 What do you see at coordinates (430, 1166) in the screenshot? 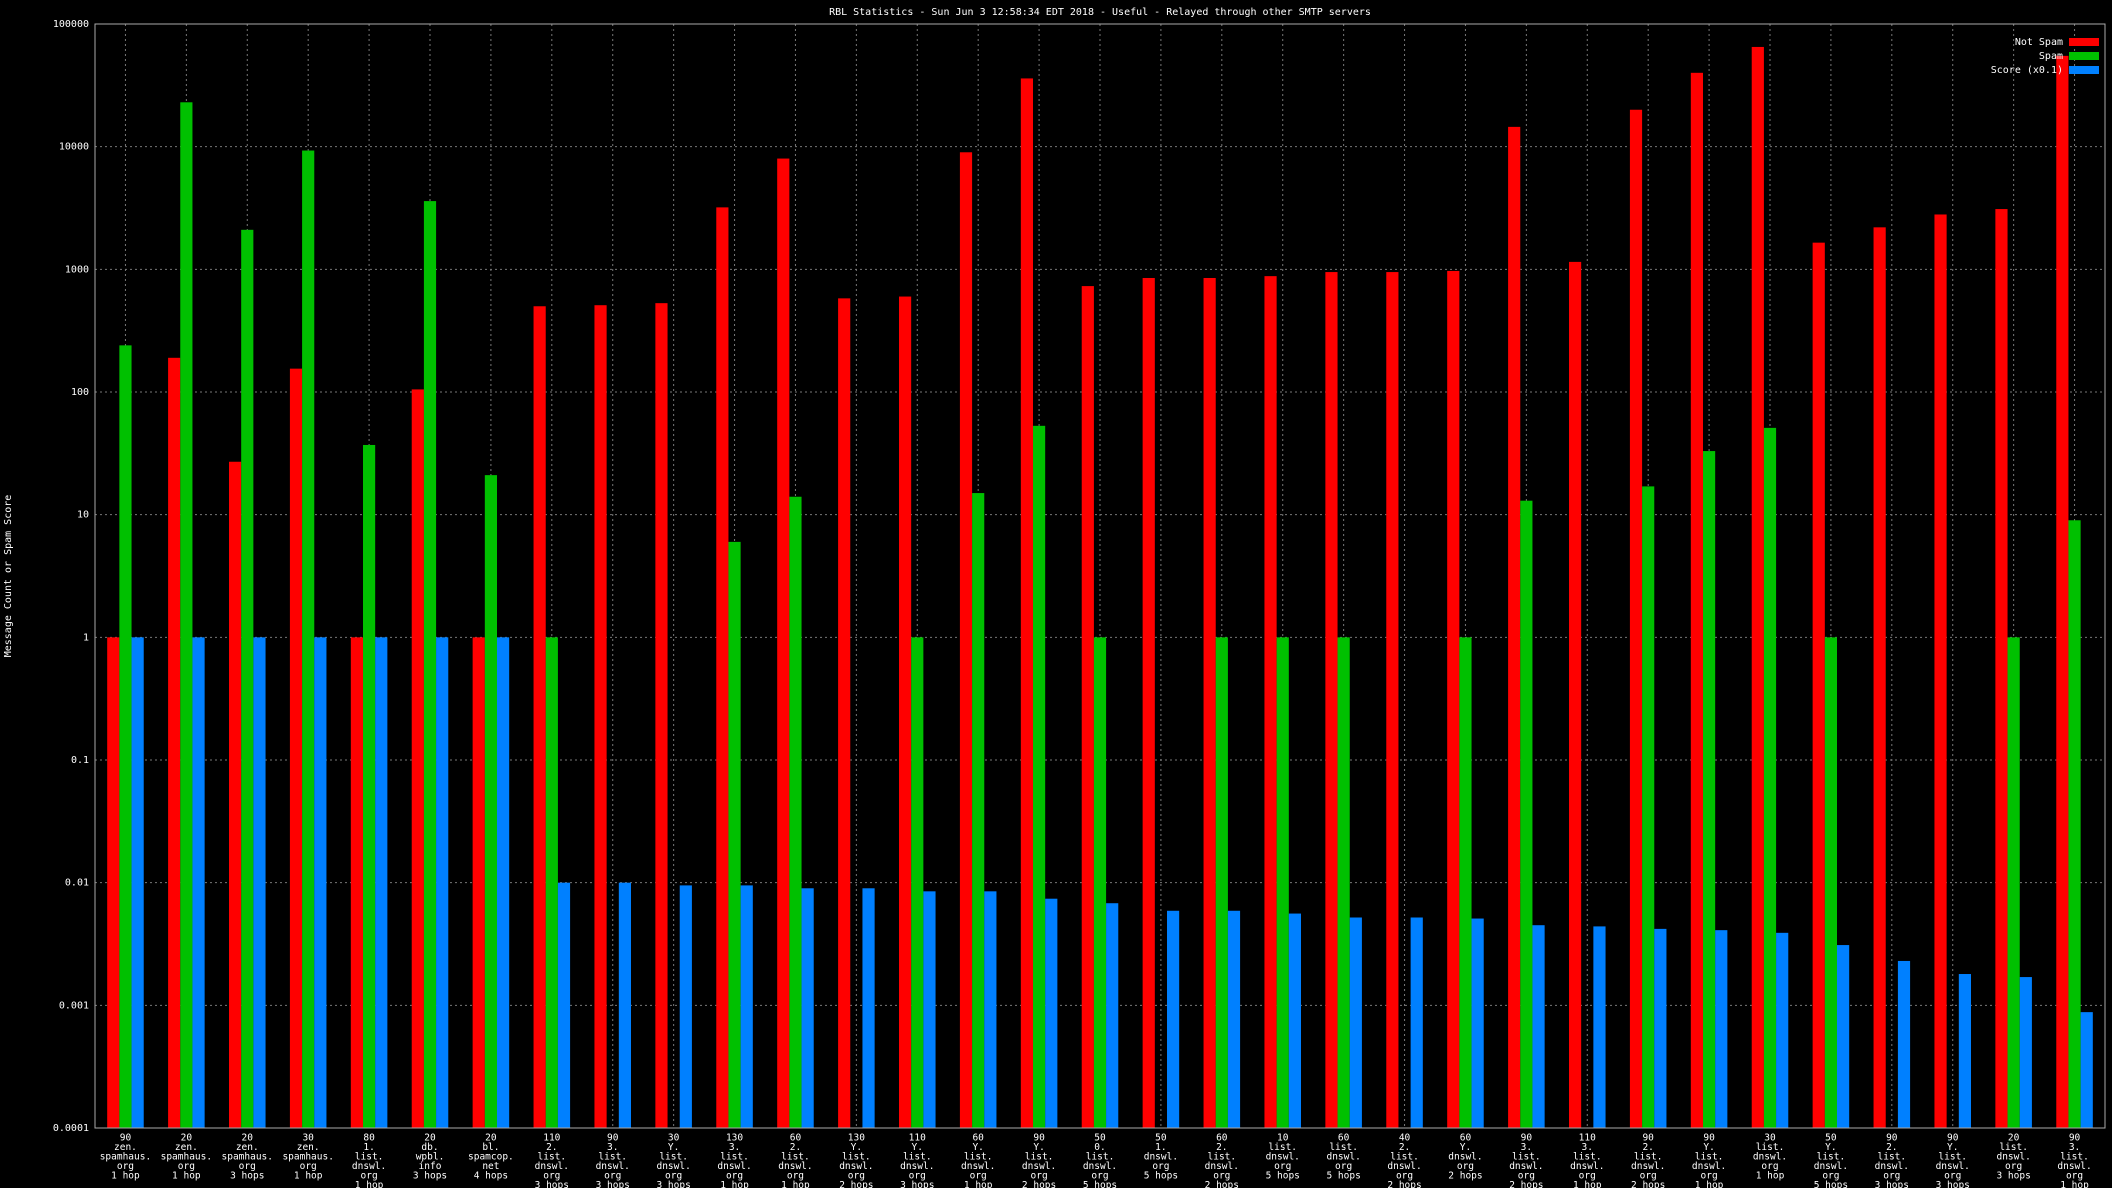
I see `x-tick-label: info` at bounding box center [430, 1166].